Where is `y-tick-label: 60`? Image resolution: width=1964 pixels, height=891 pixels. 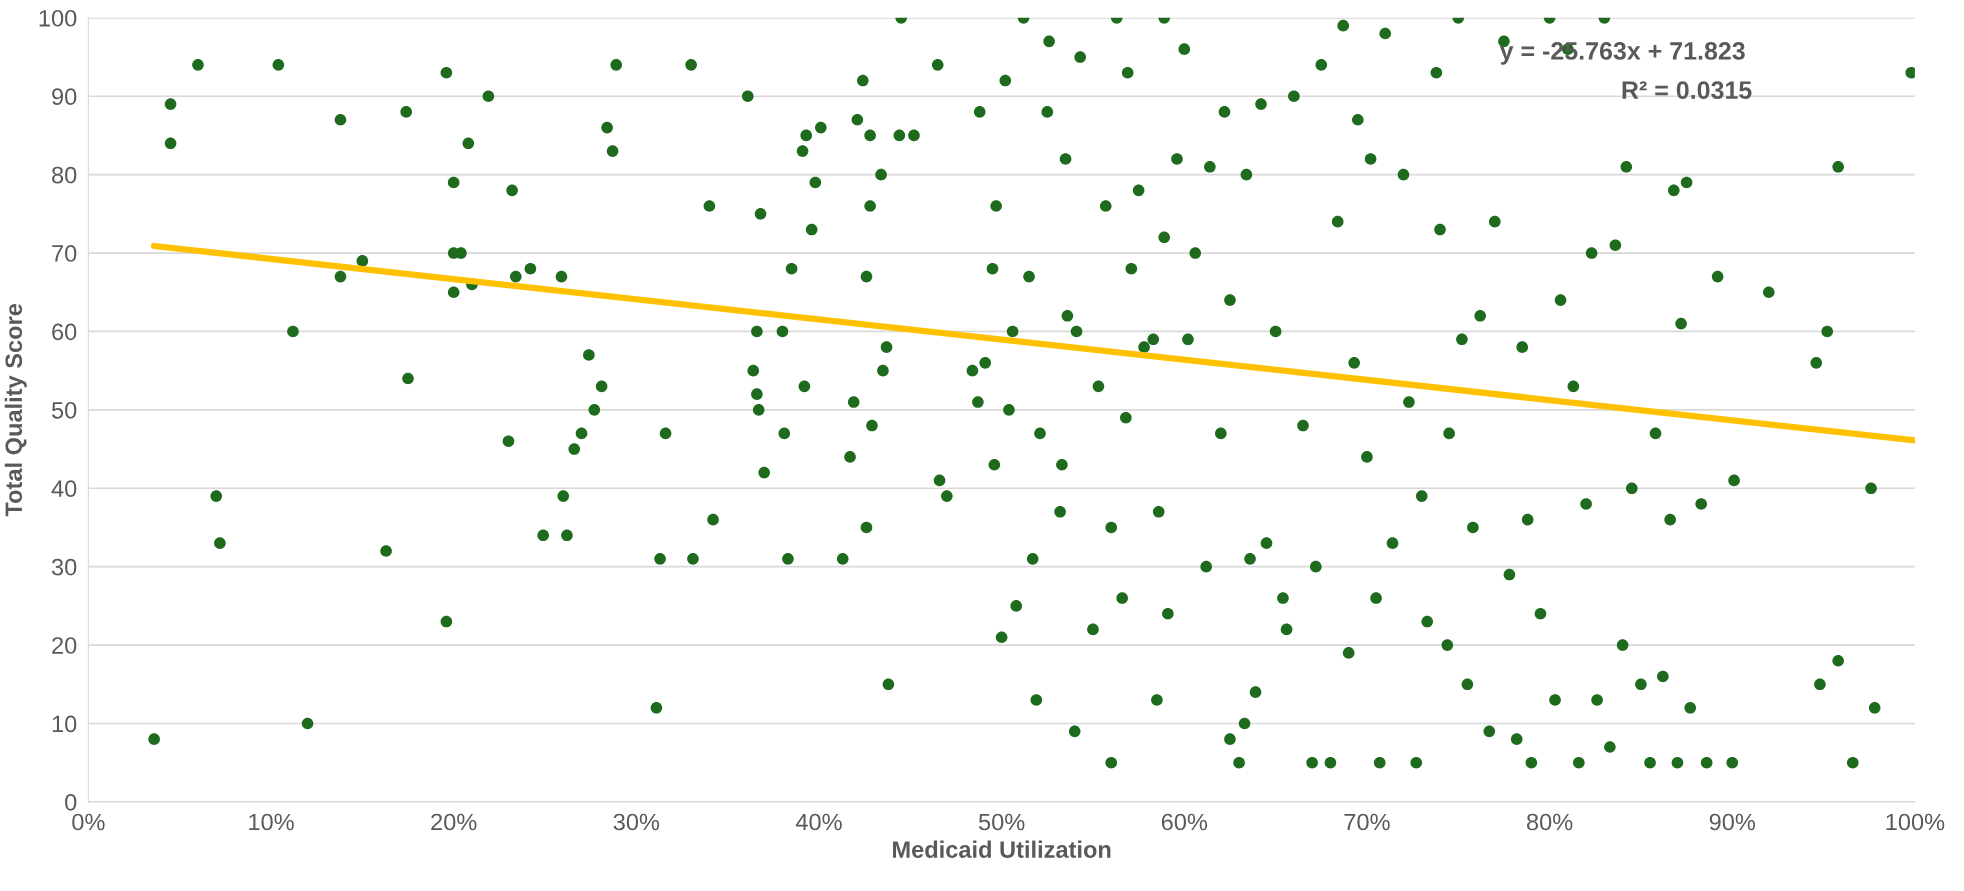
y-tick-label: 60 is located at coordinates (64, 332).